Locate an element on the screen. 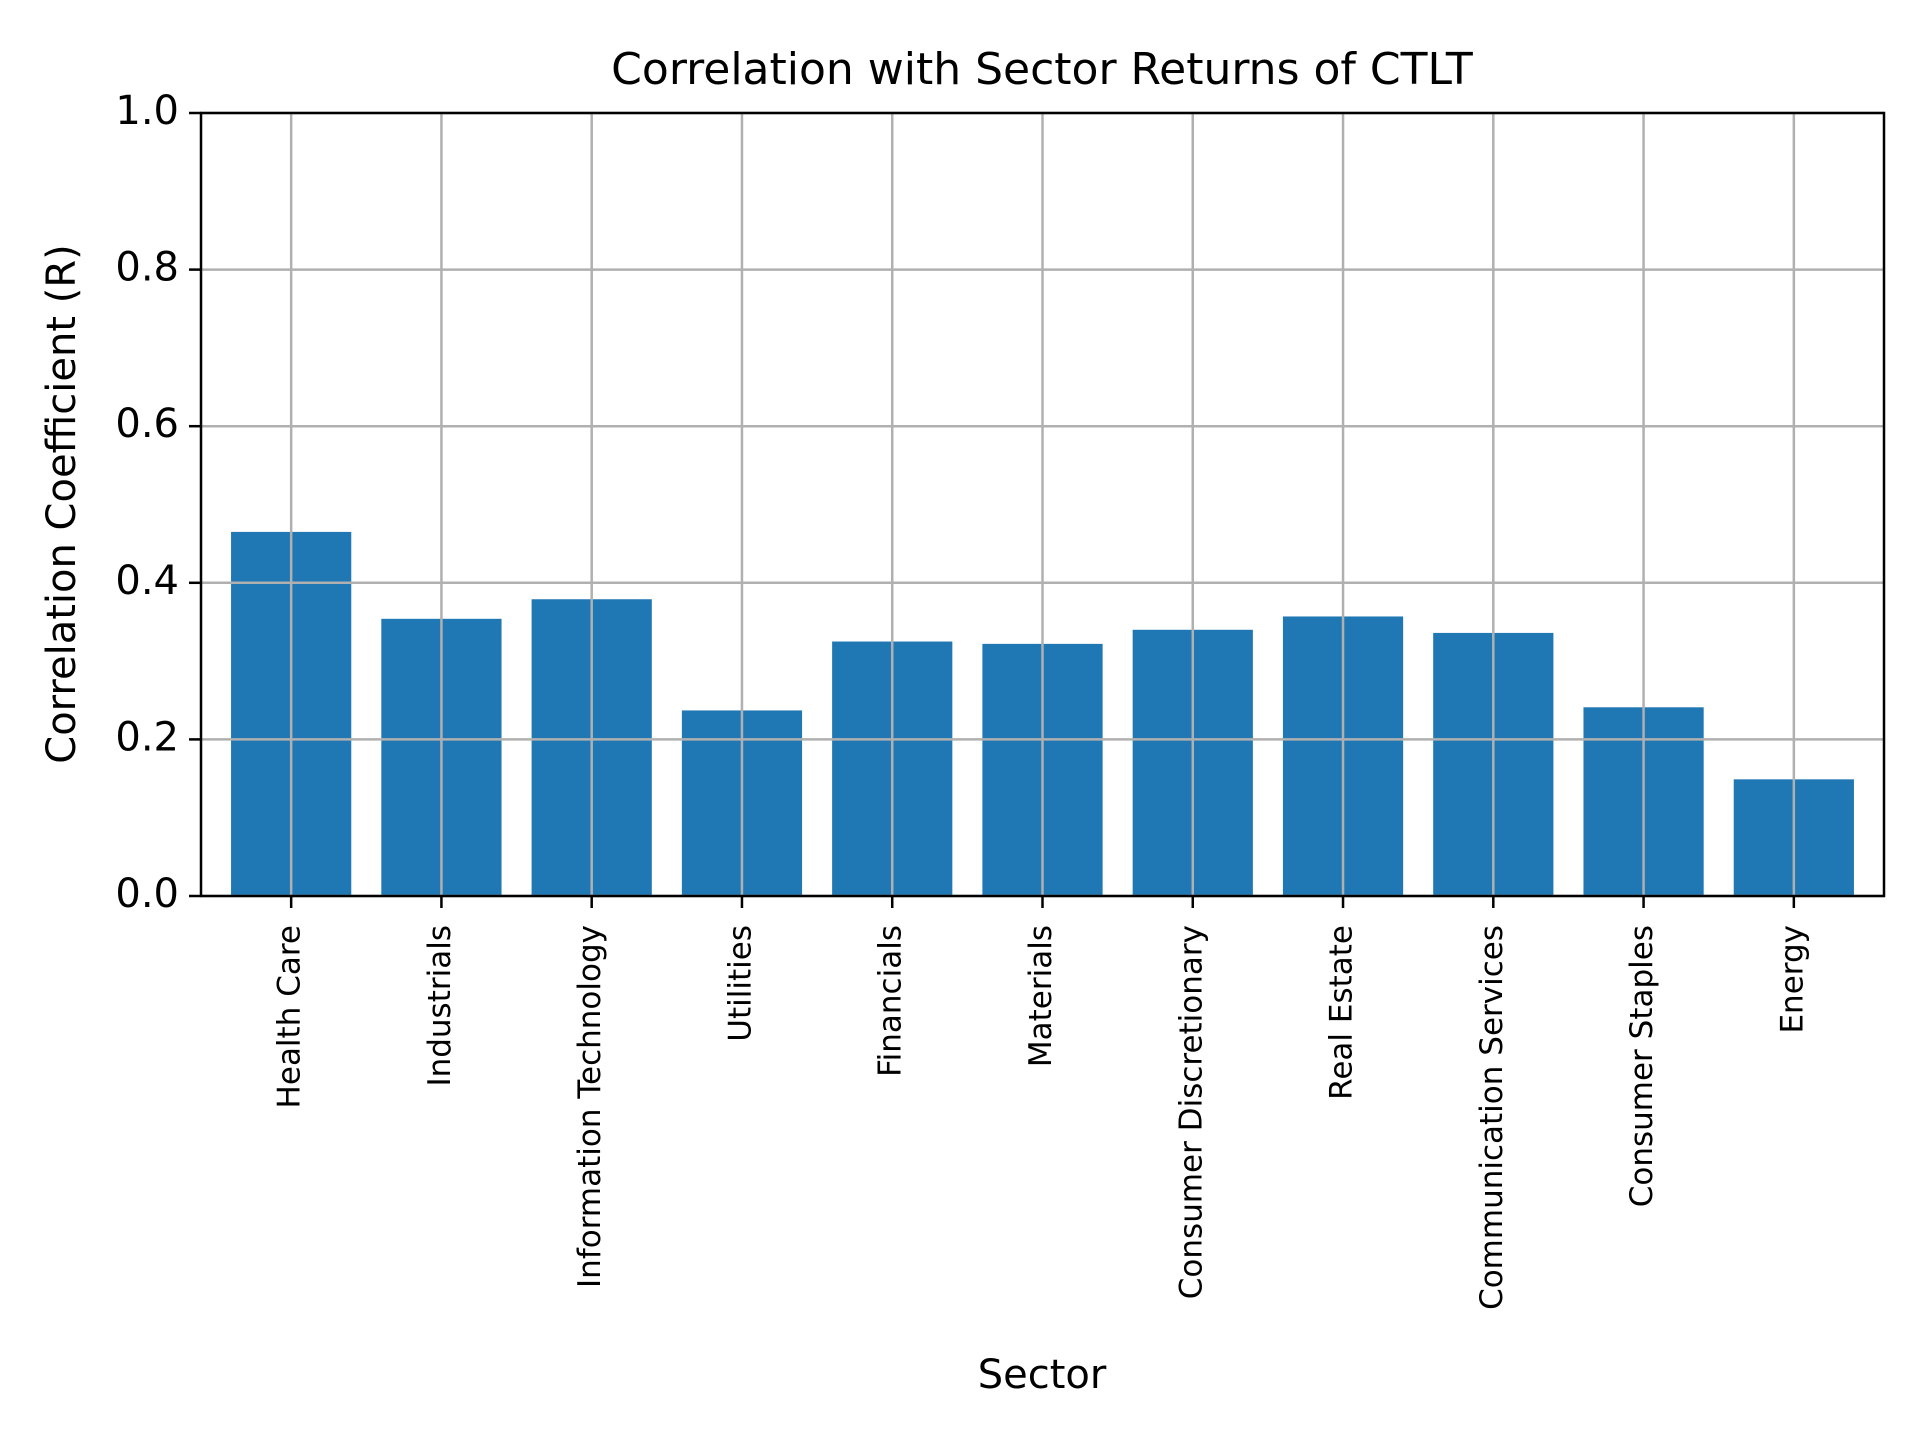 The height and width of the screenshot is (1440, 1920). x-tick-label: Consumer Staples is located at coordinates (1642, 1066).